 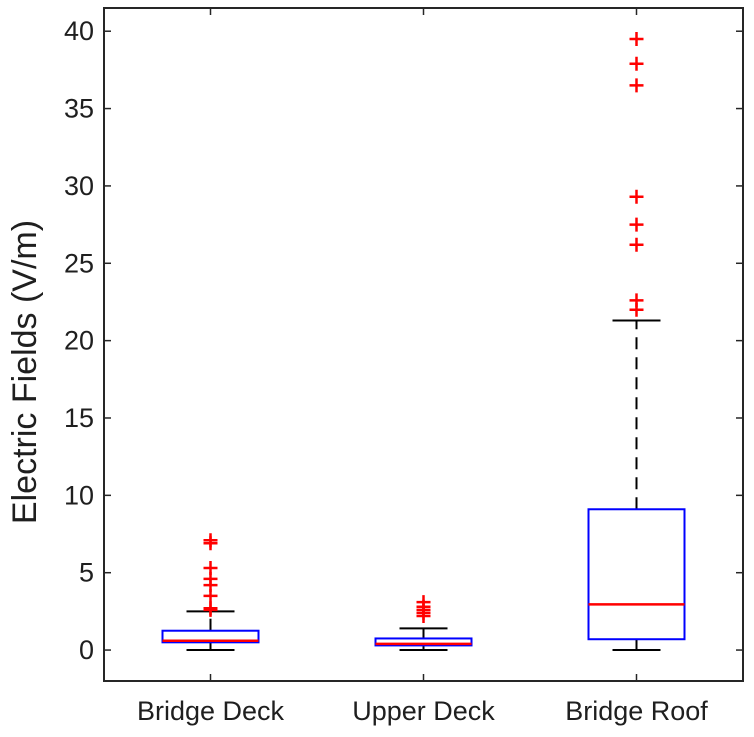 What do you see at coordinates (79, 341) in the screenshot?
I see `y-tick-label: 20` at bounding box center [79, 341].